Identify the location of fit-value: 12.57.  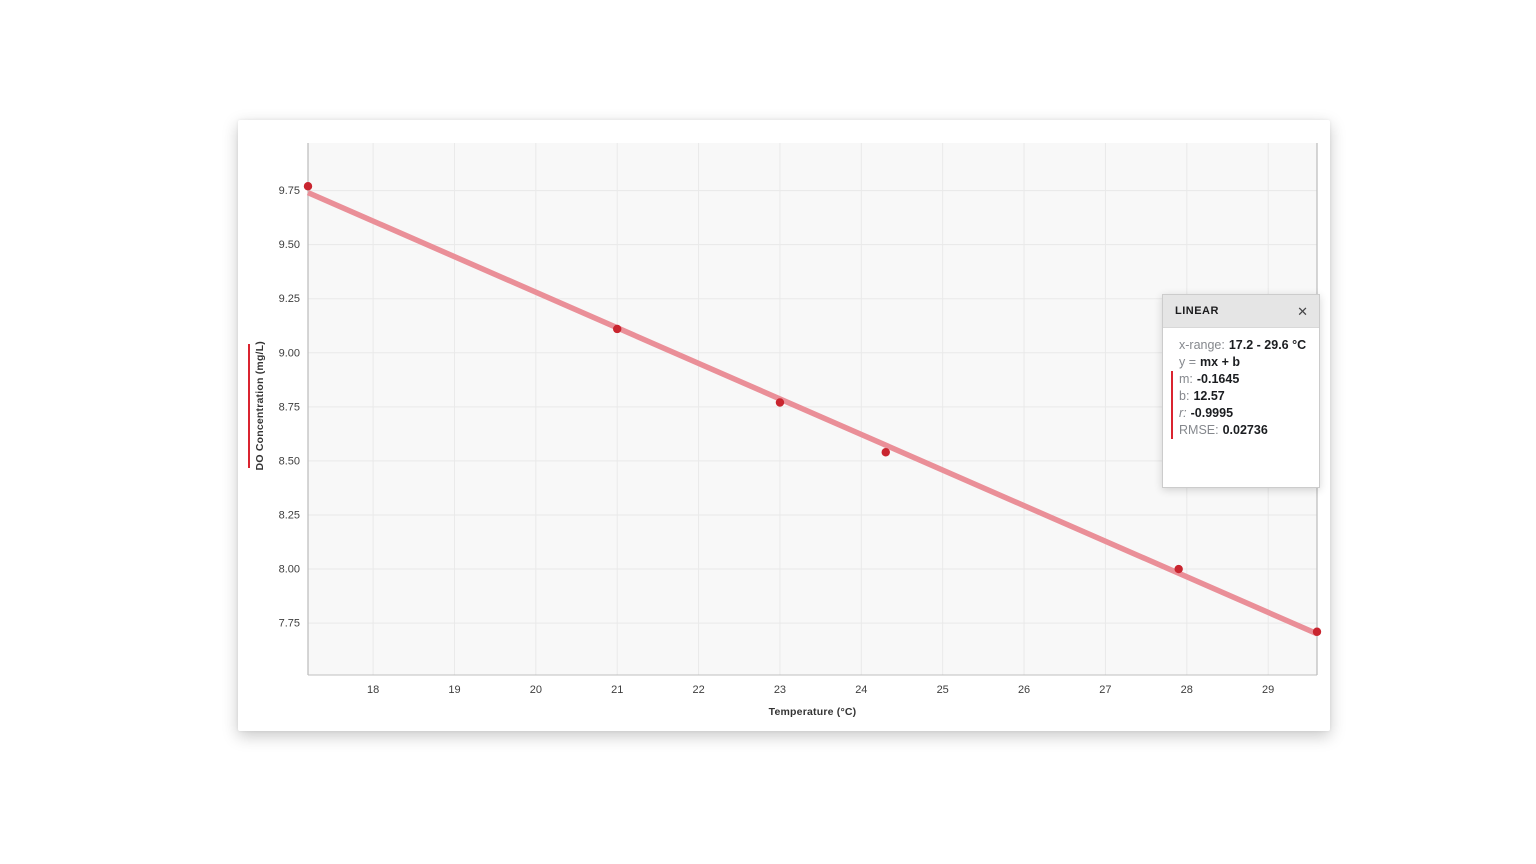
(1209, 396).